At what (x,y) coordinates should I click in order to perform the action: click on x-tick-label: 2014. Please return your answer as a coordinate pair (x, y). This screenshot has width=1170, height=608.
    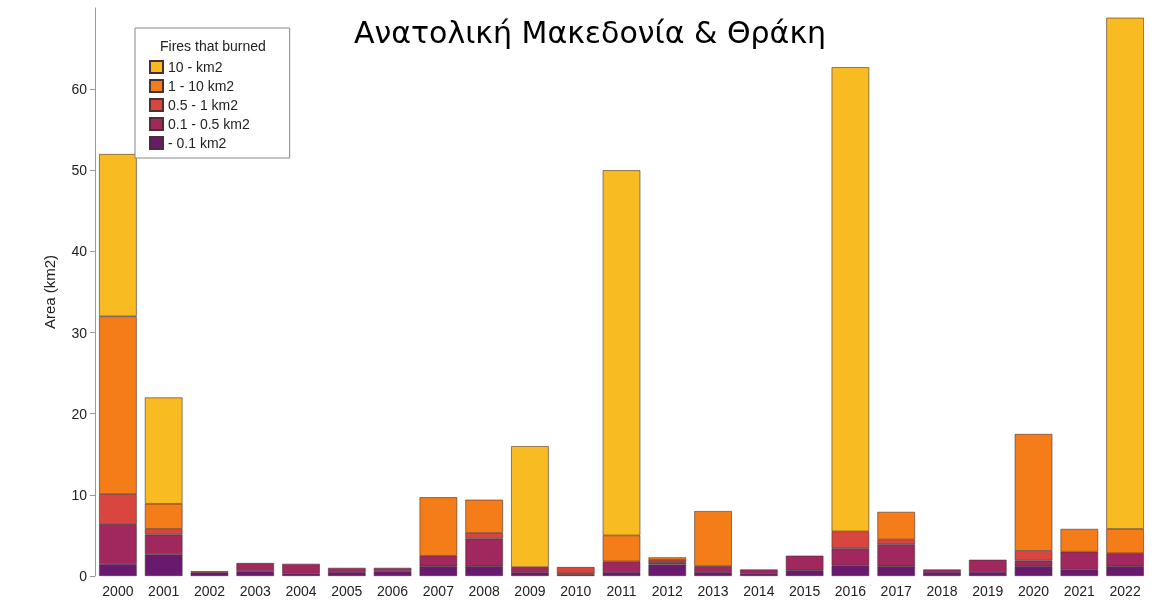
    Looking at the image, I should click on (759, 591).